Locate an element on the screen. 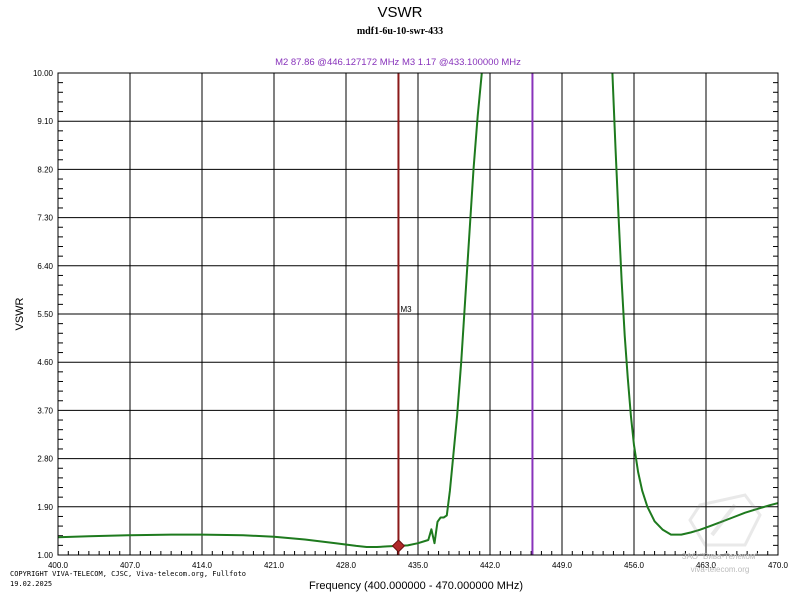 Image resolution: width=800 pixels, height=600 pixels. y-tick-label: 3.70 is located at coordinates (45, 410).